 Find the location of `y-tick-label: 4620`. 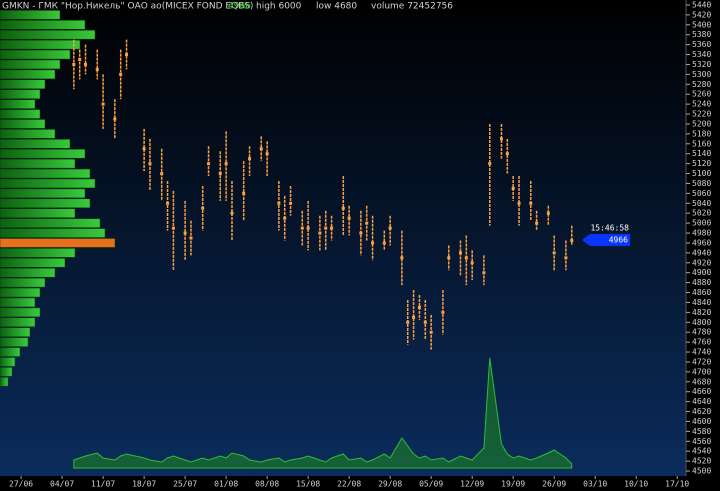

y-tick-label: 4620 is located at coordinates (701, 411).